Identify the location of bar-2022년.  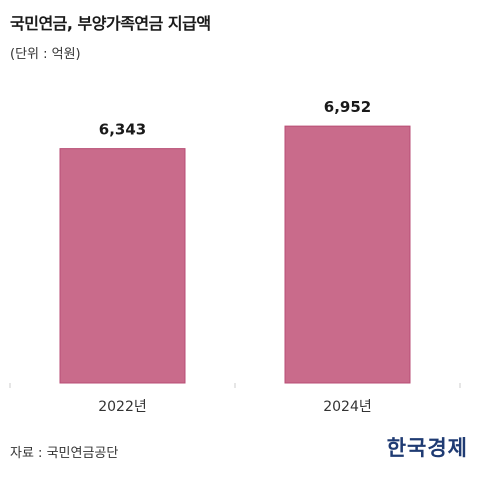
(122, 266).